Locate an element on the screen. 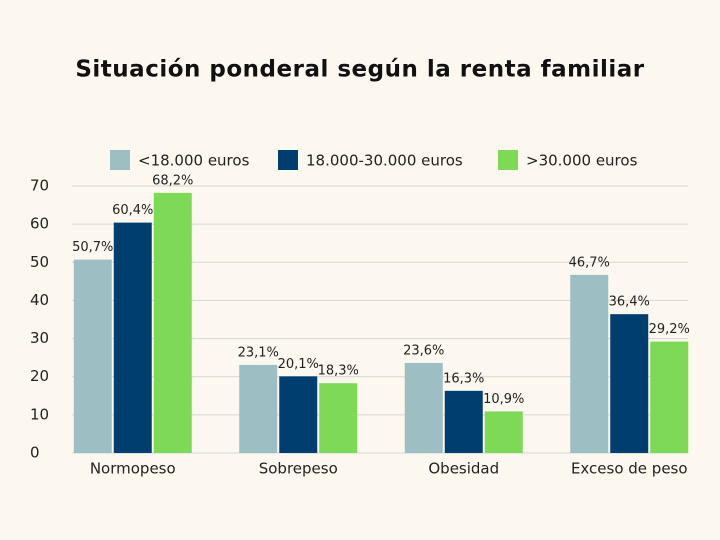  value-label: 10,9% is located at coordinates (503, 399).